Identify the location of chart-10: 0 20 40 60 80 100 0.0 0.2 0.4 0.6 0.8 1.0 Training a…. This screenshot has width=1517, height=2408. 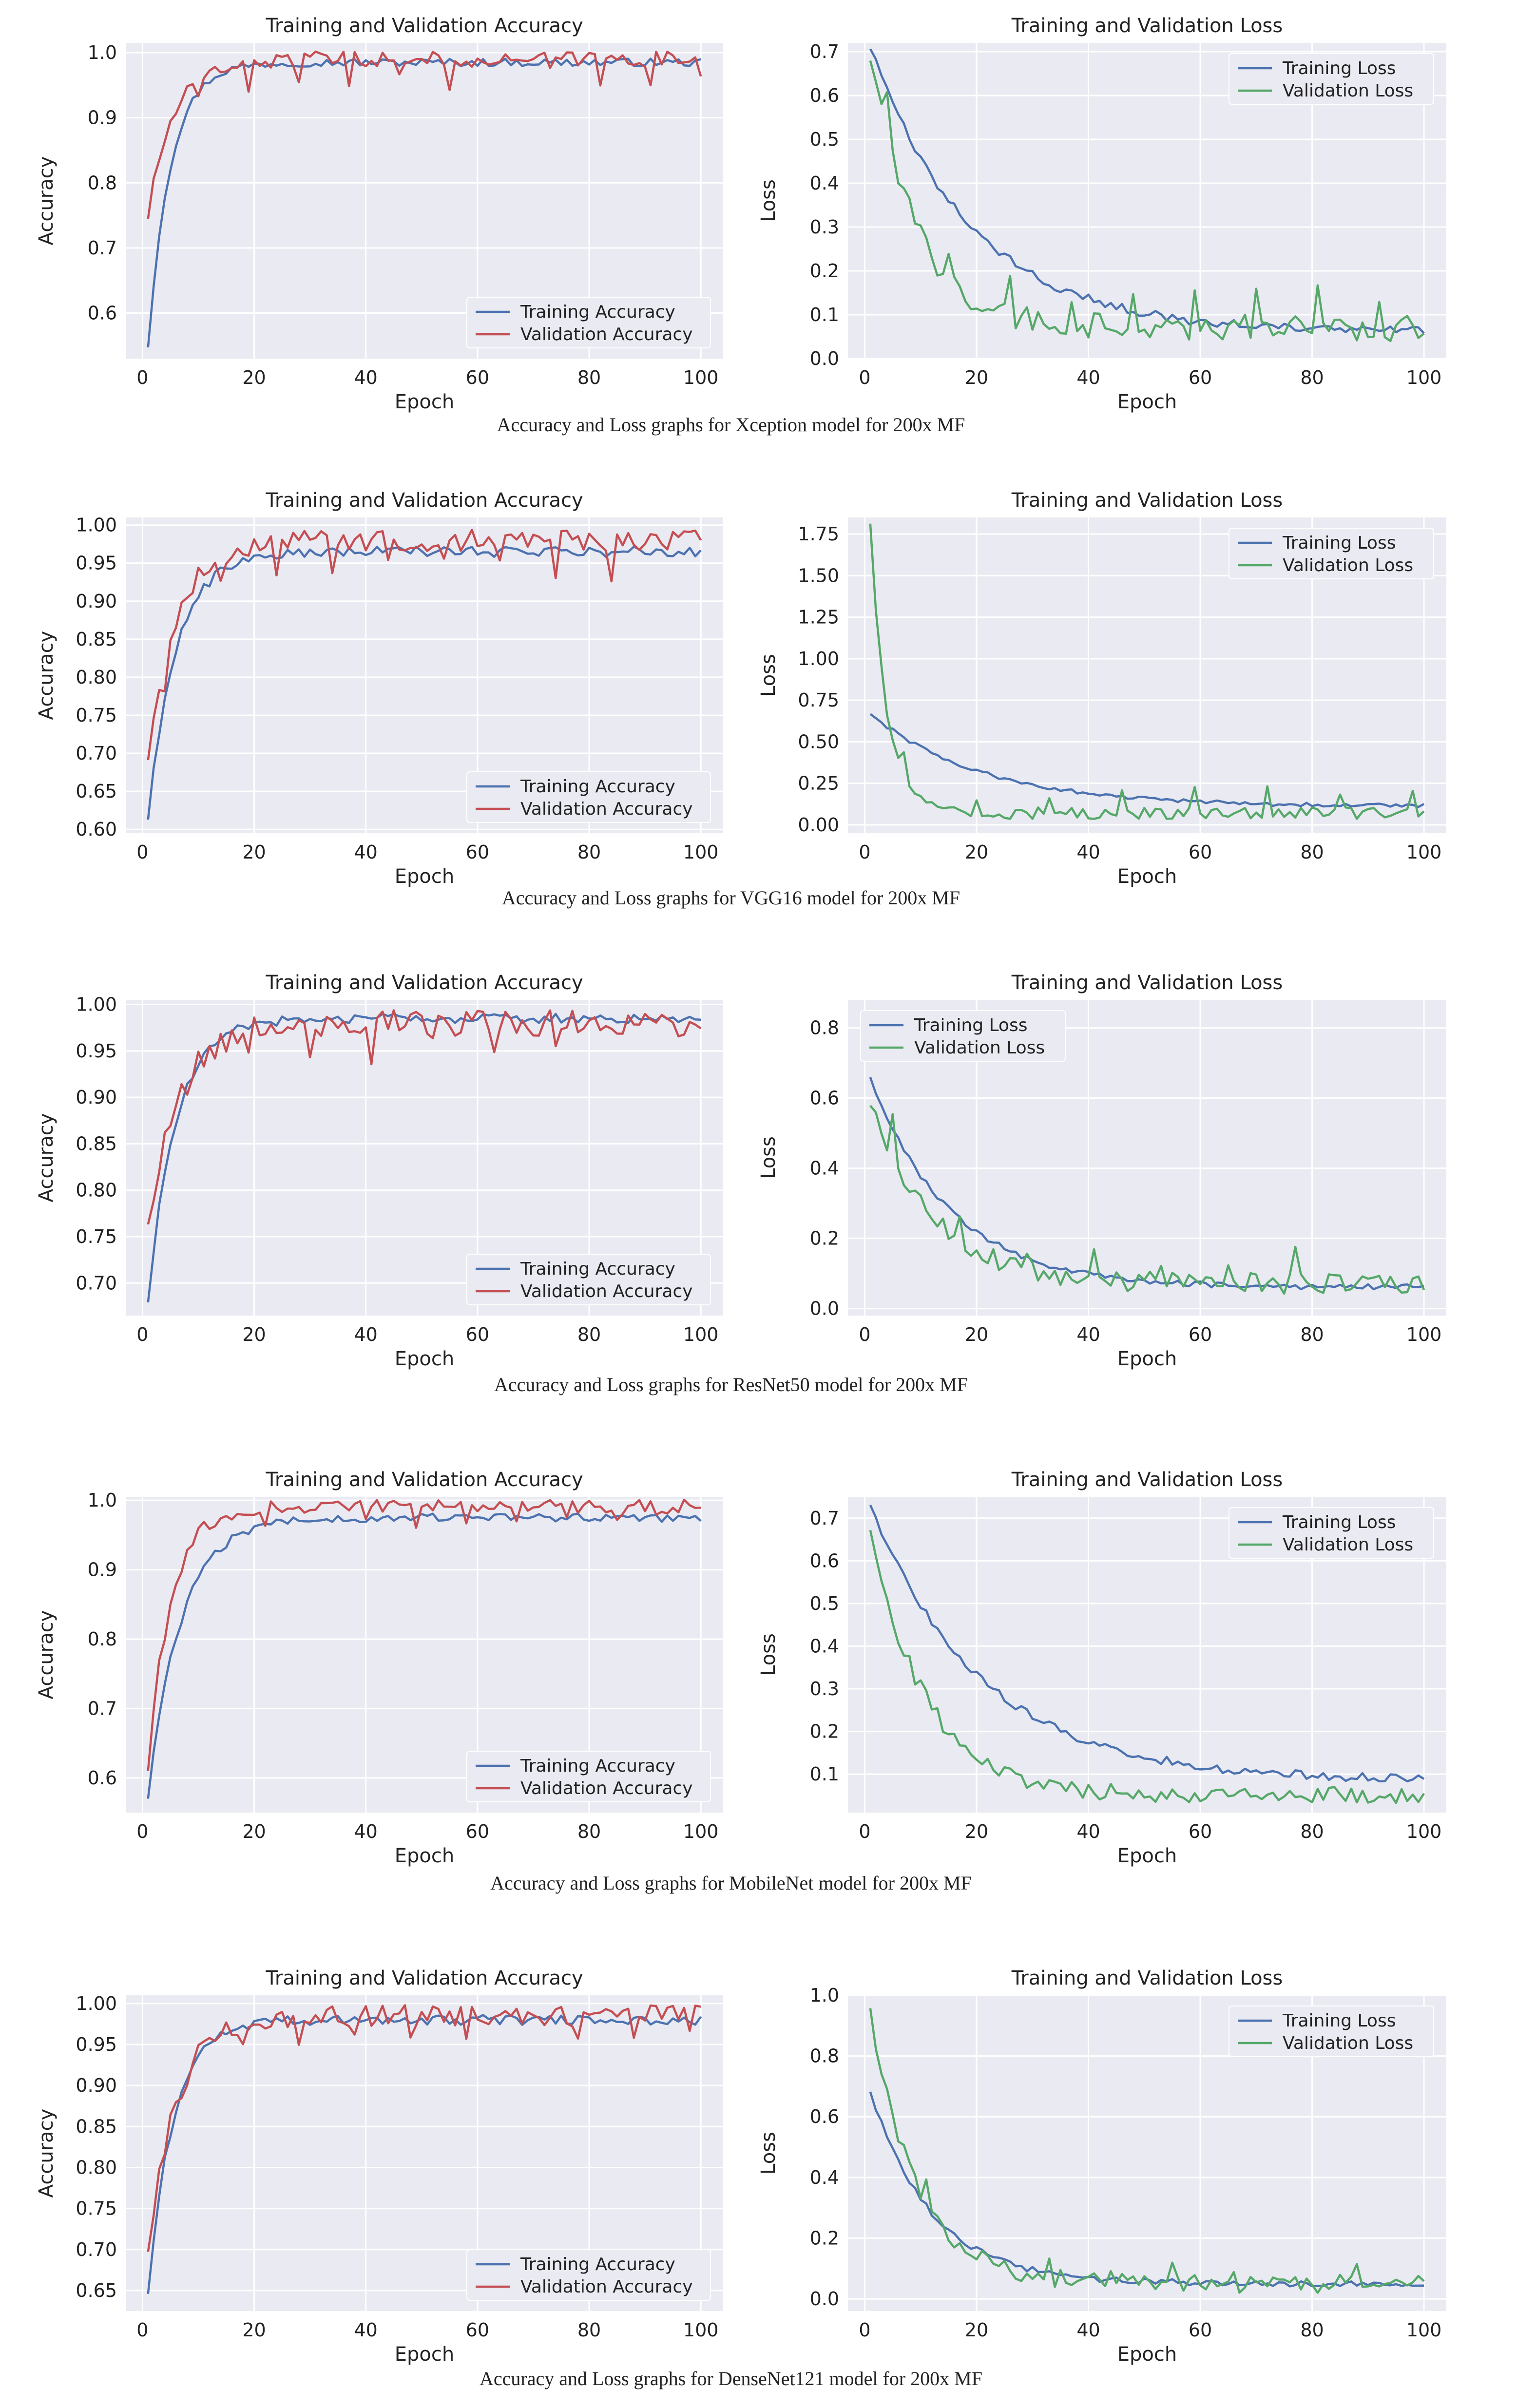
(1101, 2167).